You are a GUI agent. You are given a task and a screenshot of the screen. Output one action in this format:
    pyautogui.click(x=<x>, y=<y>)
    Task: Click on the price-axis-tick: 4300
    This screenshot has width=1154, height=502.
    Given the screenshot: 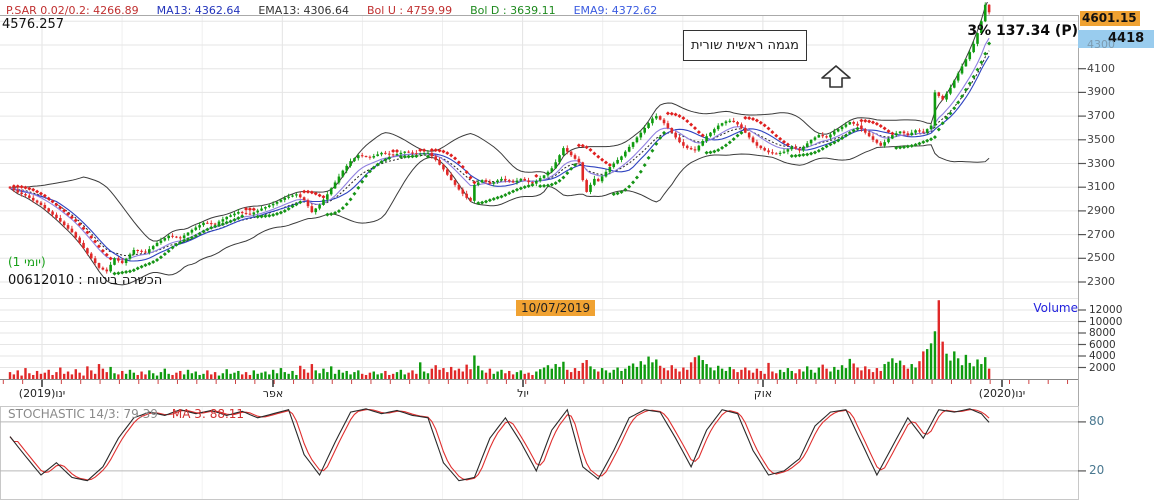 What is the action you would take?
    pyautogui.click(x=1101, y=44)
    